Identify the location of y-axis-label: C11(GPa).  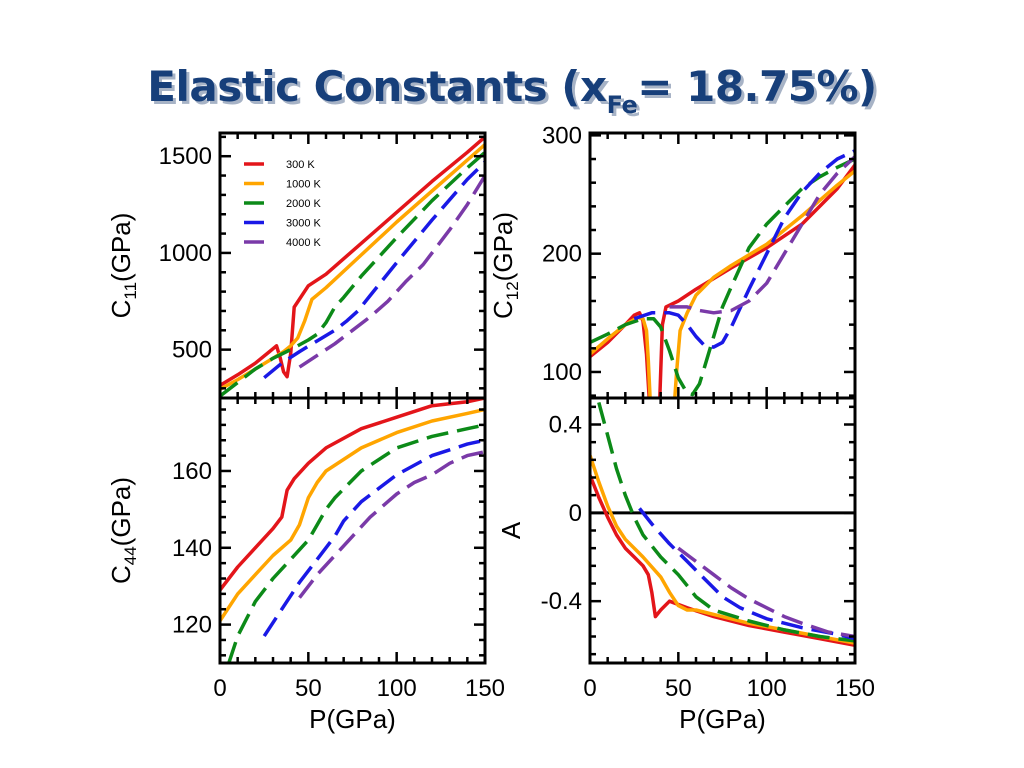
(123, 266).